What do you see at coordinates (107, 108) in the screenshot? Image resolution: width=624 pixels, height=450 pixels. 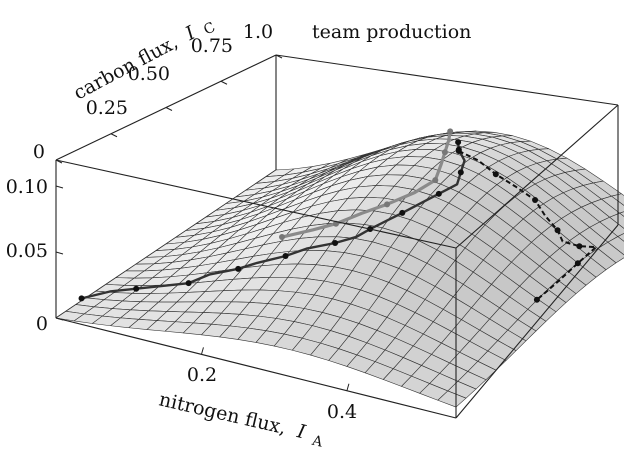 I see `y-tick-label: 0.25` at bounding box center [107, 108].